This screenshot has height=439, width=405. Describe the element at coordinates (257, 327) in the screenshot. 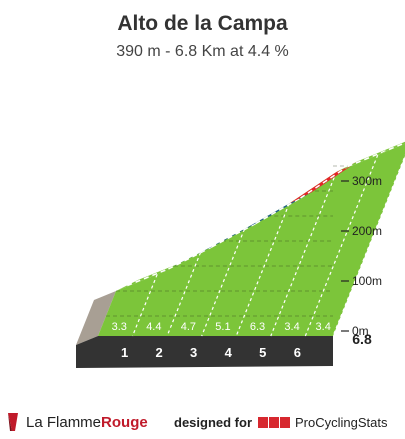

I see `gradient-label: 6.3` at that location.